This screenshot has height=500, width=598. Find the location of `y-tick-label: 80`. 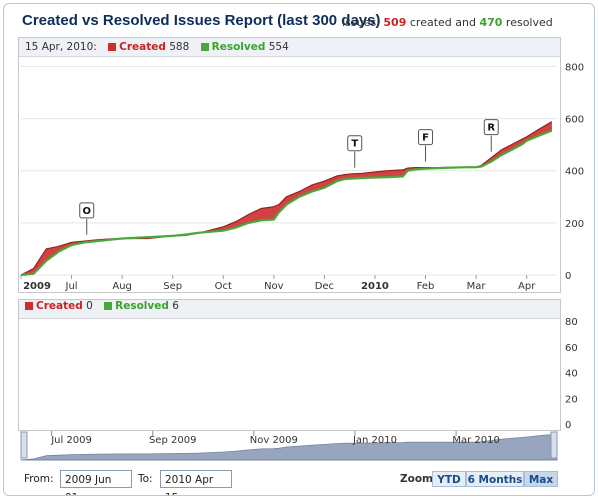

y-tick-label: 80 is located at coordinates (571, 322).